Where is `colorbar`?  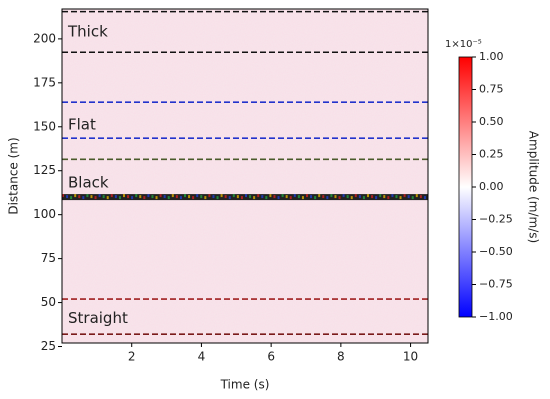 colorbar is located at coordinates (465, 187).